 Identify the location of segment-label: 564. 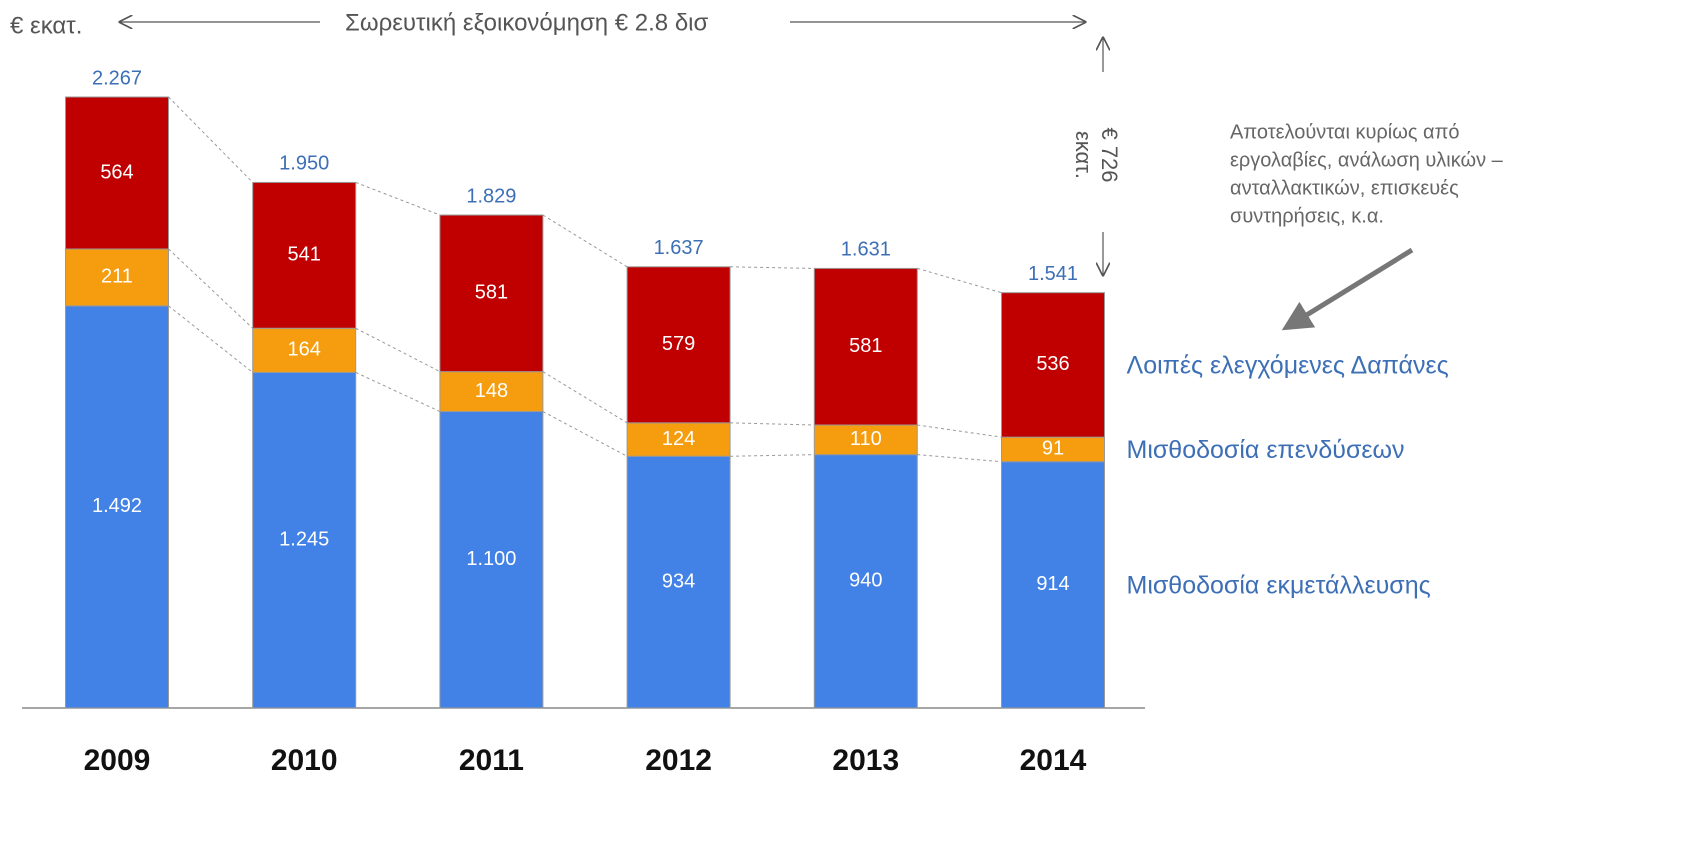
(116, 172).